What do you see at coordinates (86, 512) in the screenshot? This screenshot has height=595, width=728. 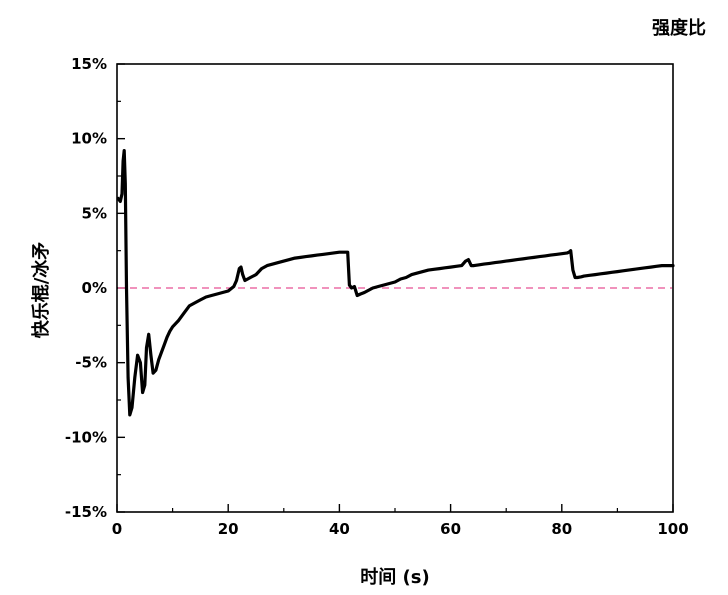 I see `y-tick-label: -15%` at bounding box center [86, 512].